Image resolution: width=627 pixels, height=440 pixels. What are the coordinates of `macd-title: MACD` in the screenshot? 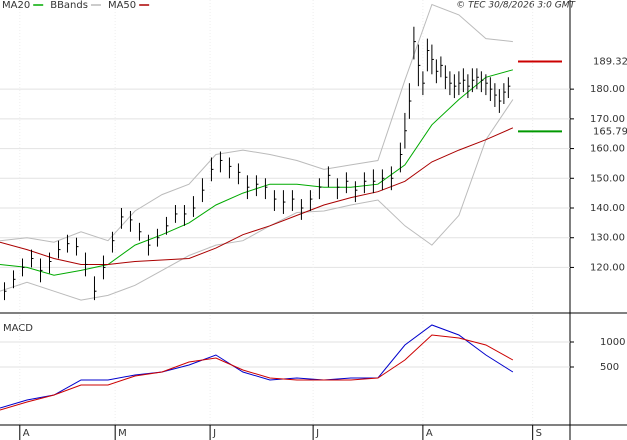 It's located at (18, 328).